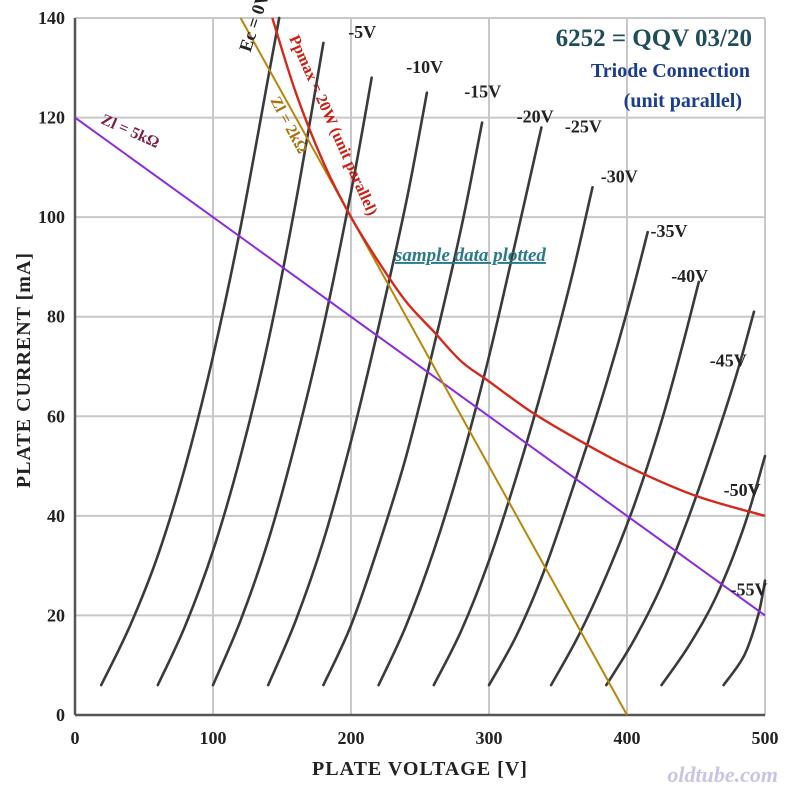  I want to click on x-tick-label: 100, so click(213, 738).